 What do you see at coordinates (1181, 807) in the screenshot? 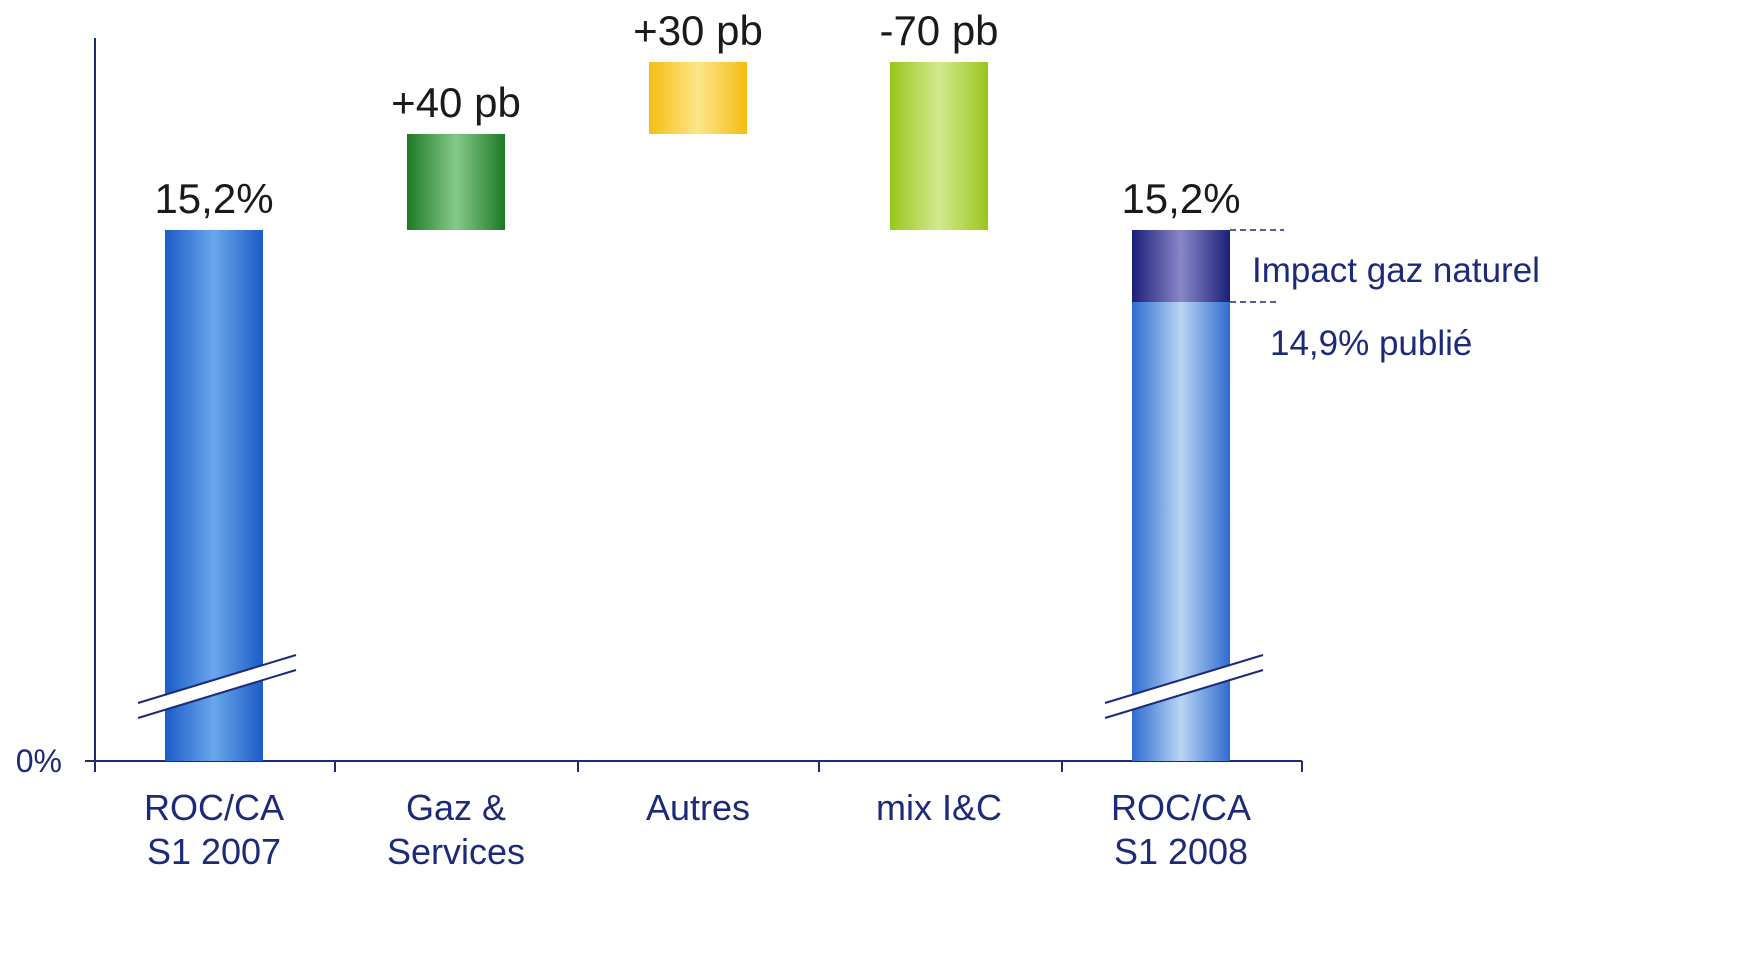
I see `category-label-roc2008-0: ROC/CA` at bounding box center [1181, 807].